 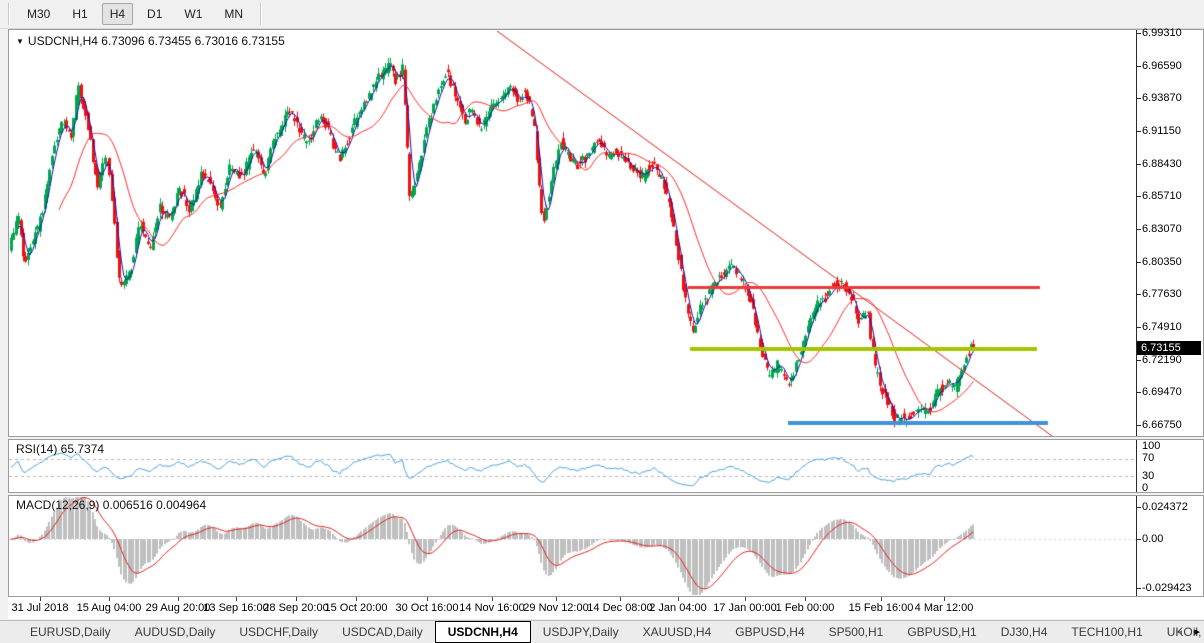 What do you see at coordinates (678, 608) in the screenshot?
I see `time-axis-label: 2 Jan 04:00` at bounding box center [678, 608].